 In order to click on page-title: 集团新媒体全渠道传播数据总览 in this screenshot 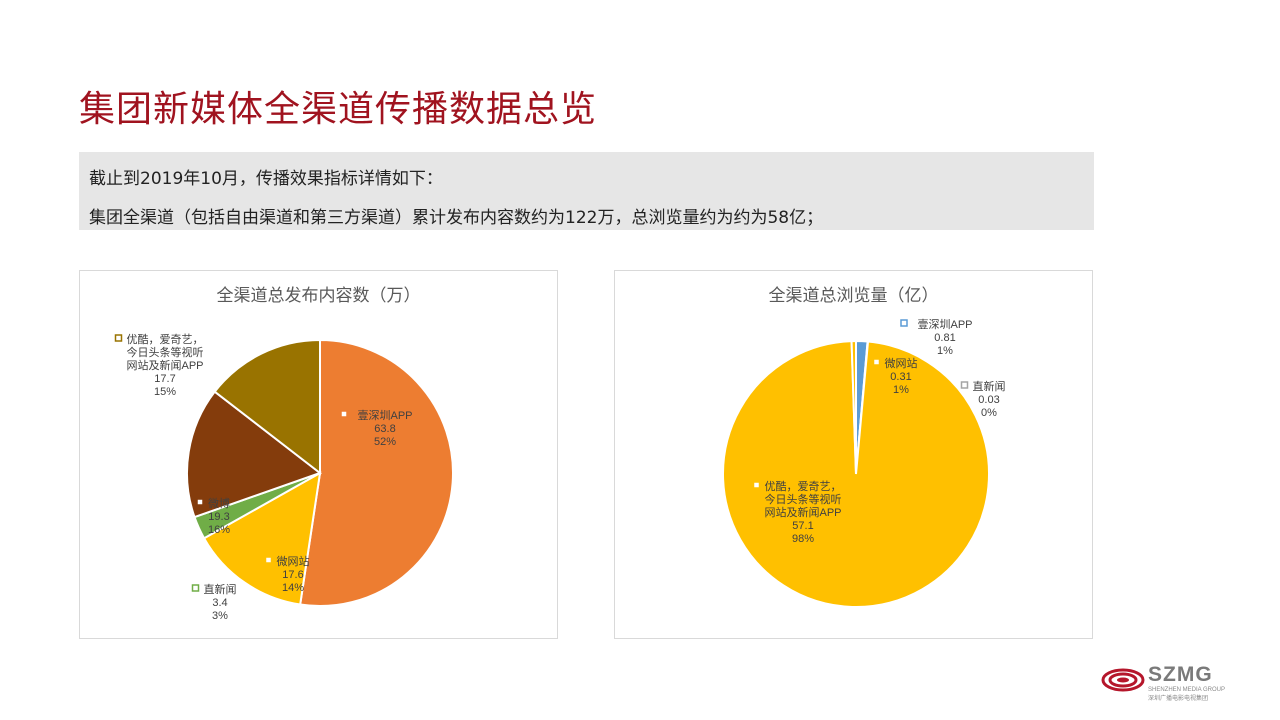, I will do `click(338, 109)`.